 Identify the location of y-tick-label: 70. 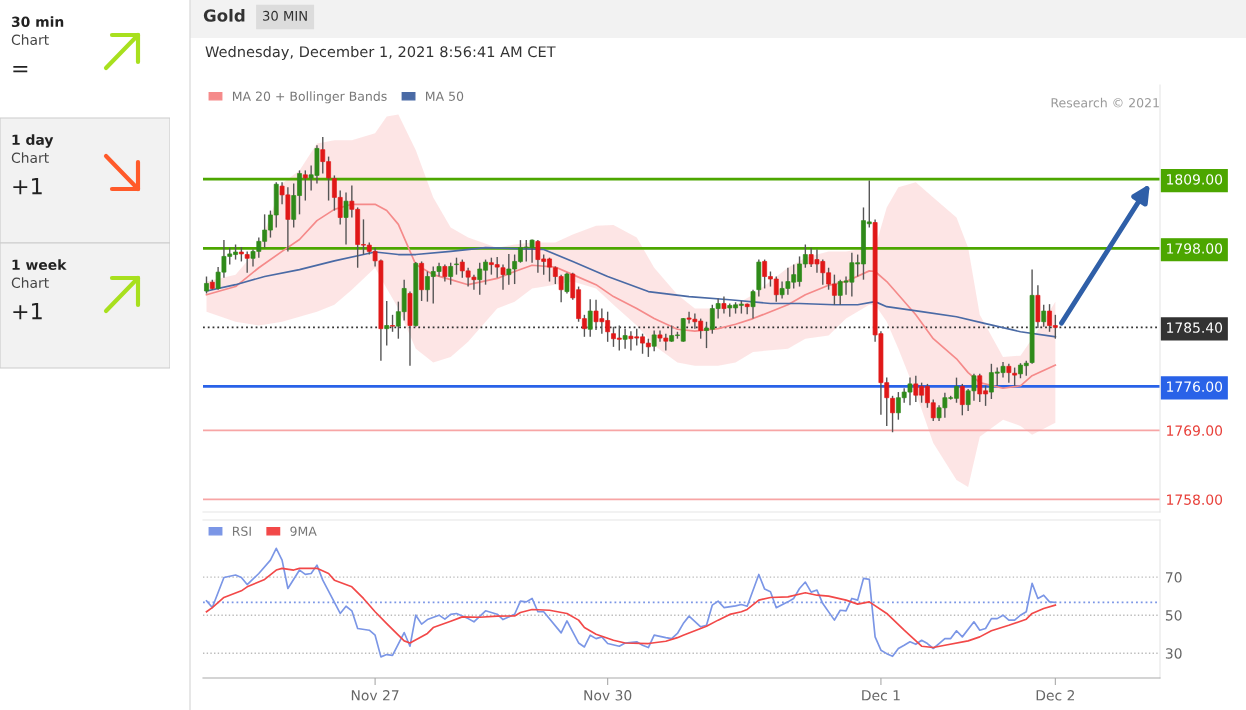
(1174, 577).